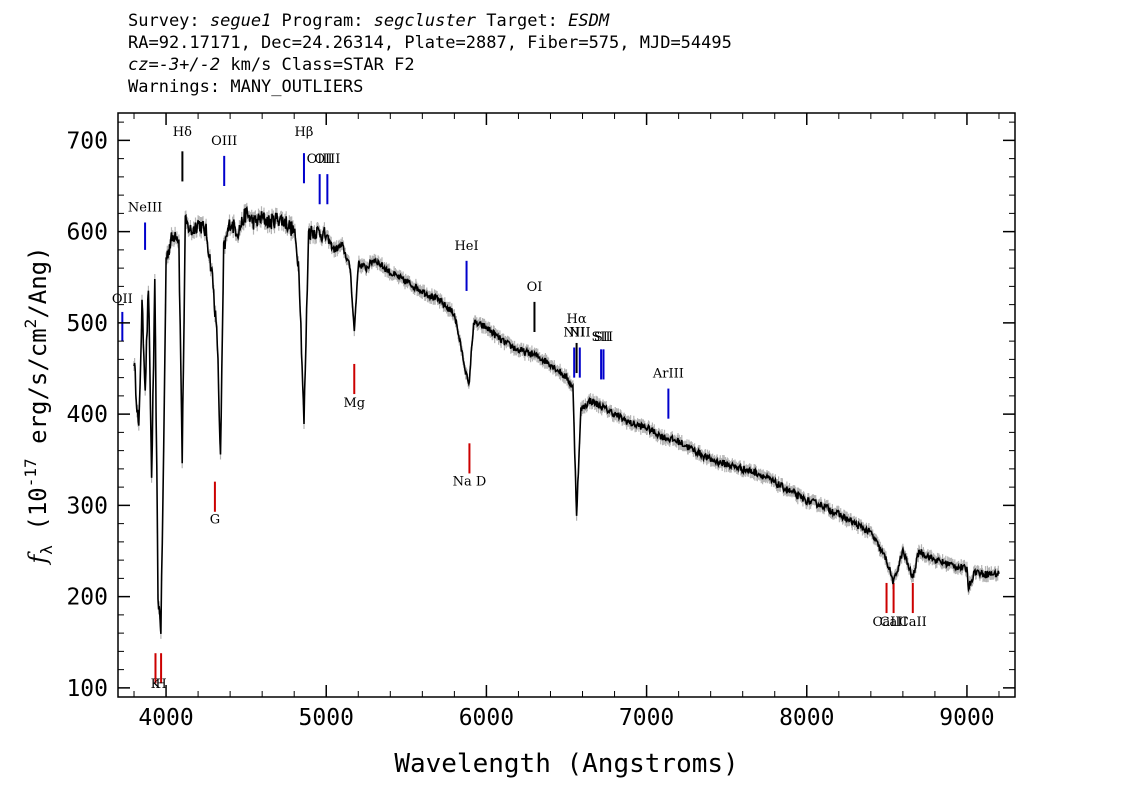  I want to click on line-label: HeI, so click(466, 246).